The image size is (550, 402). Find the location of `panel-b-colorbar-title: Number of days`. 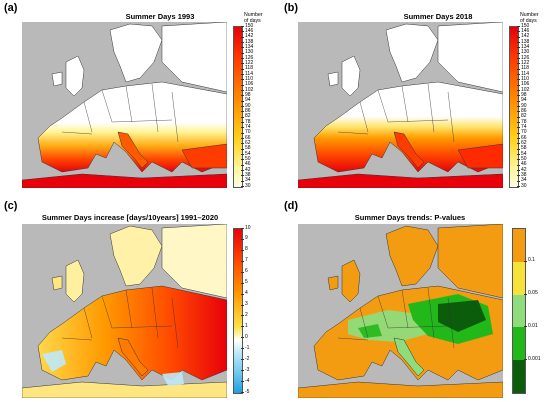

panel-b-colorbar-title: Number of days is located at coordinates (529, 18).